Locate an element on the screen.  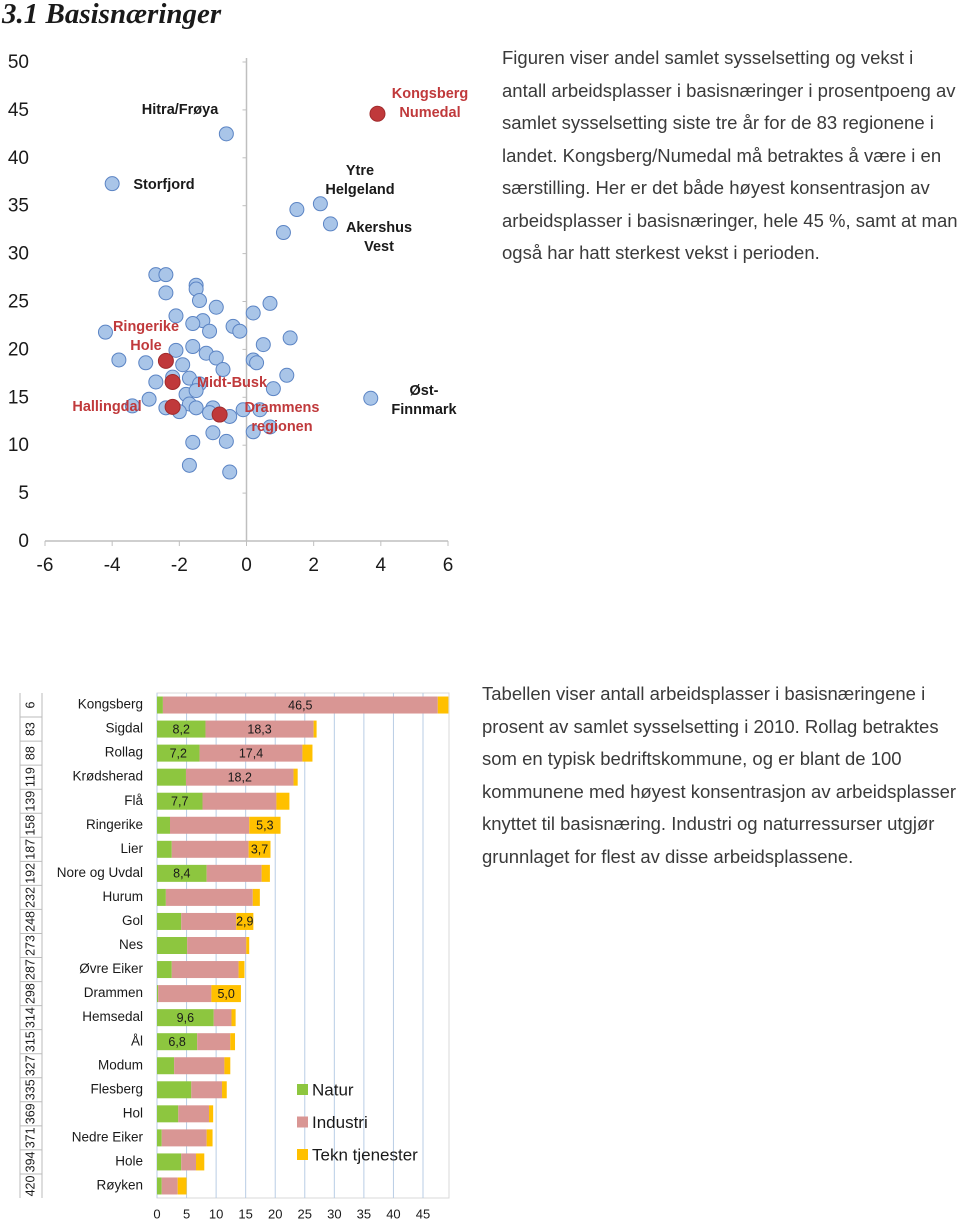
x-tick-label: 20 is located at coordinates (275, 1213).